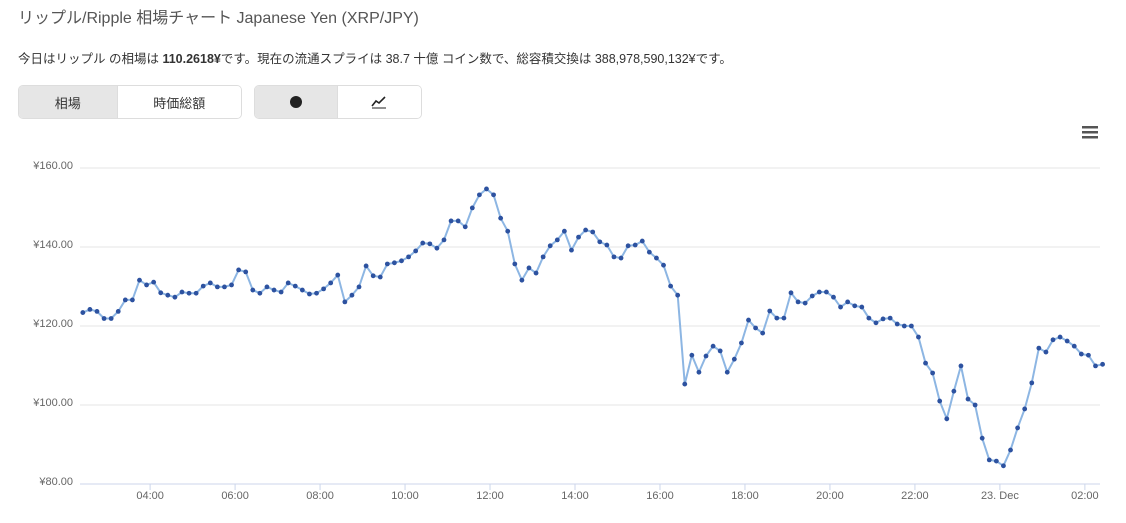  Describe the element at coordinates (490, 496) in the screenshot. I see `x-tick-label: 12:00` at that location.